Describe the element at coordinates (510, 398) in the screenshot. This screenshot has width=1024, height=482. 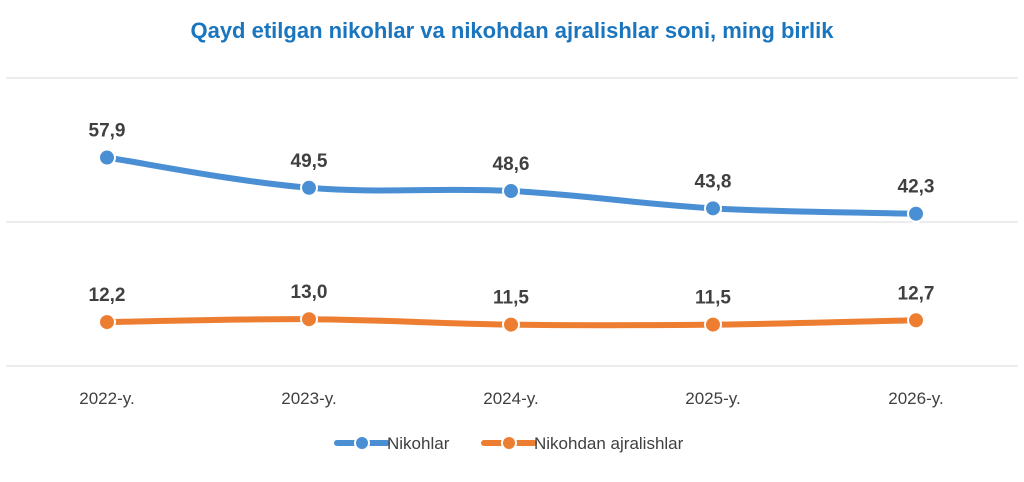
I see `x-tick-label: 2024-y.` at that location.